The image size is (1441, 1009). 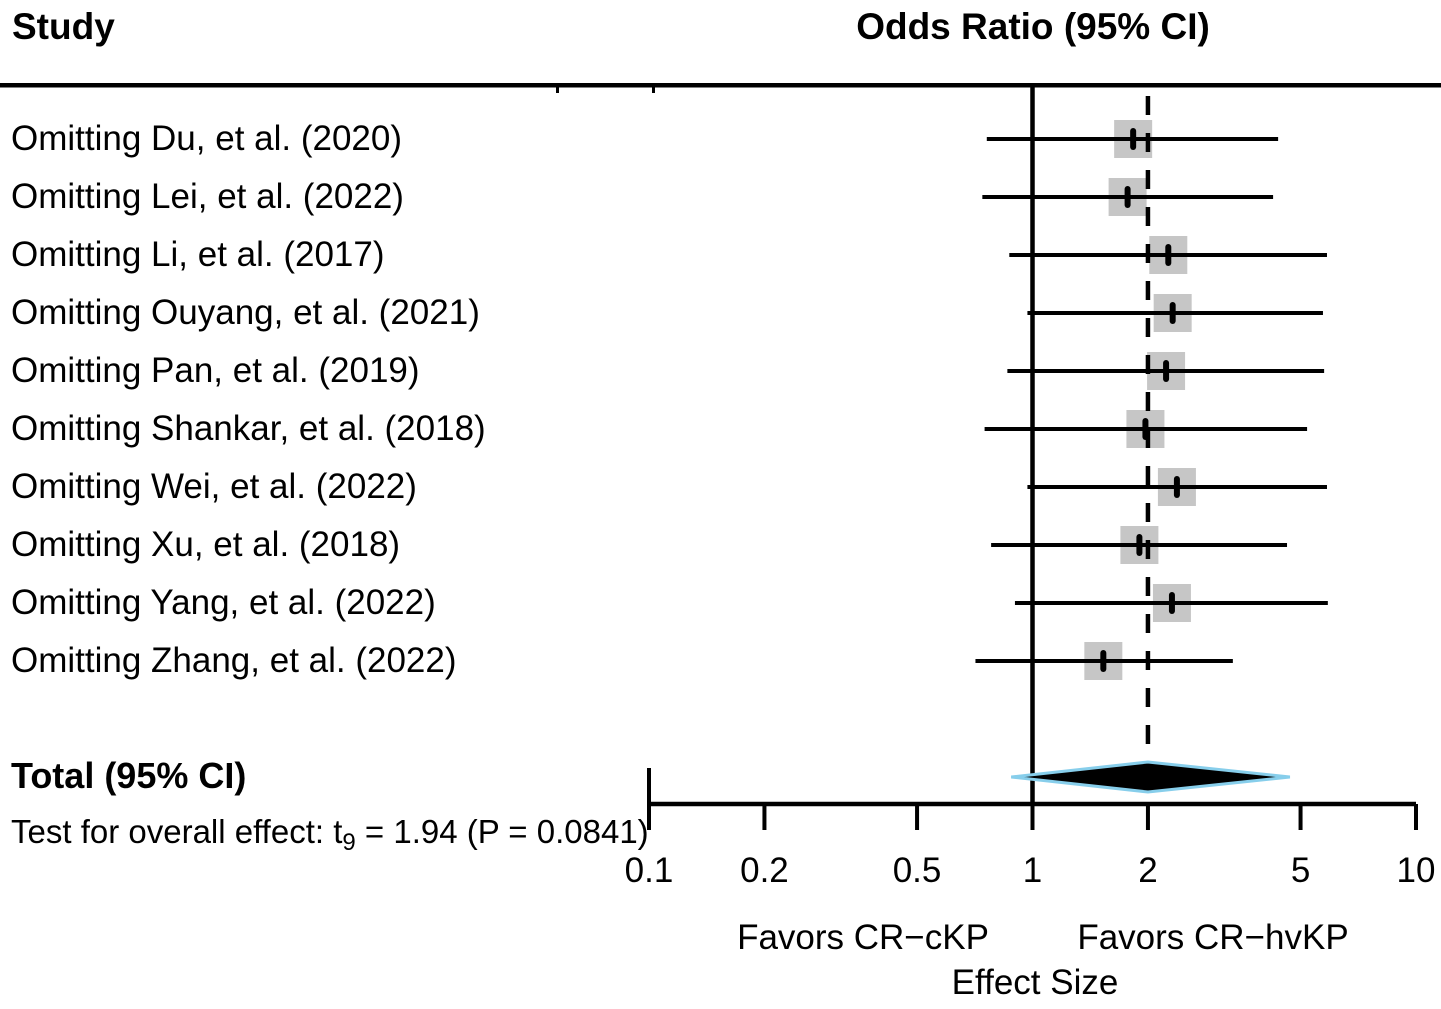 I want to click on study-label: Omitting Lei, et al. (2022), so click(x=207, y=196).